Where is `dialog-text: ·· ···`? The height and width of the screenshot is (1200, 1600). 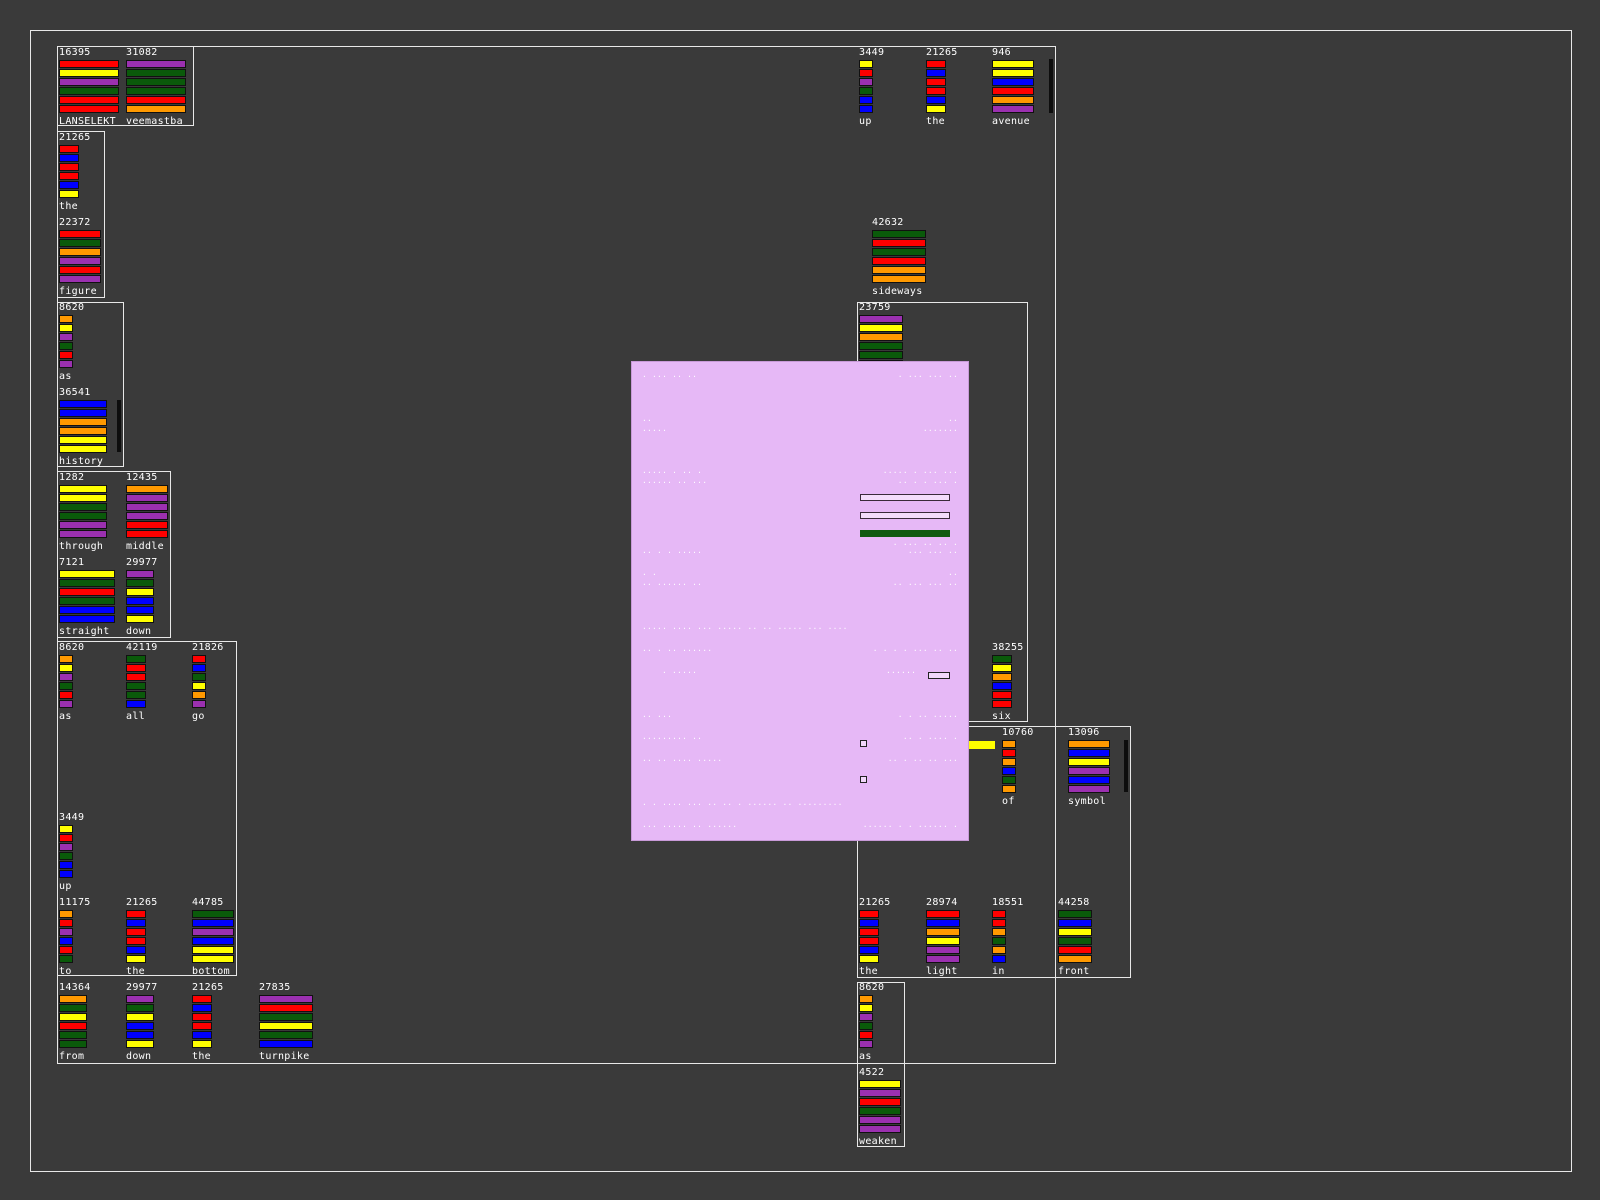 dialog-text: ·· ··· is located at coordinates (657, 716).